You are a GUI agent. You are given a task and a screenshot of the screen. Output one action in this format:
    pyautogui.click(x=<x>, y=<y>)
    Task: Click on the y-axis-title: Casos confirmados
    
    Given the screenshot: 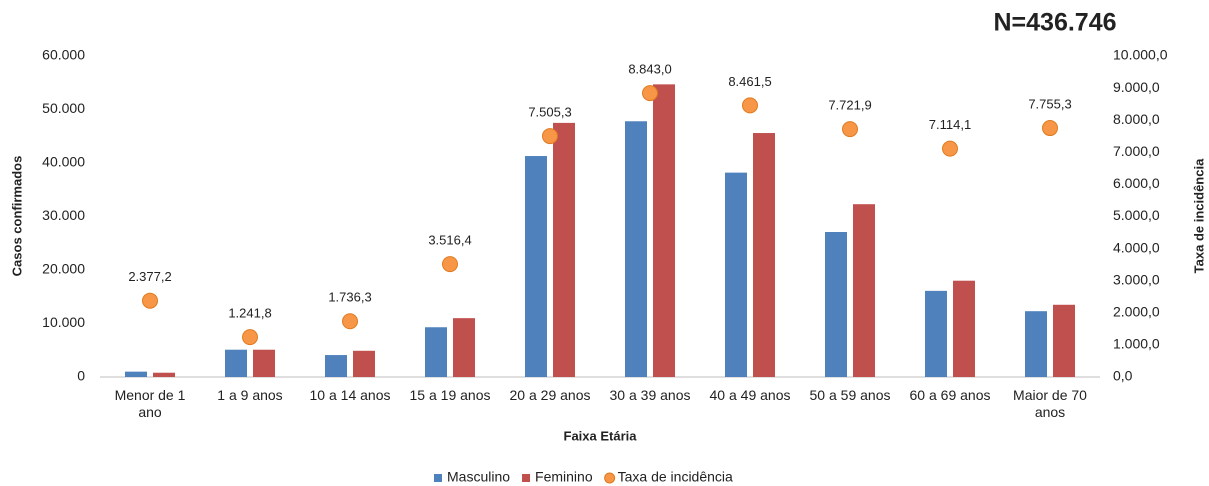 What is the action you would take?
    pyautogui.click(x=16, y=216)
    